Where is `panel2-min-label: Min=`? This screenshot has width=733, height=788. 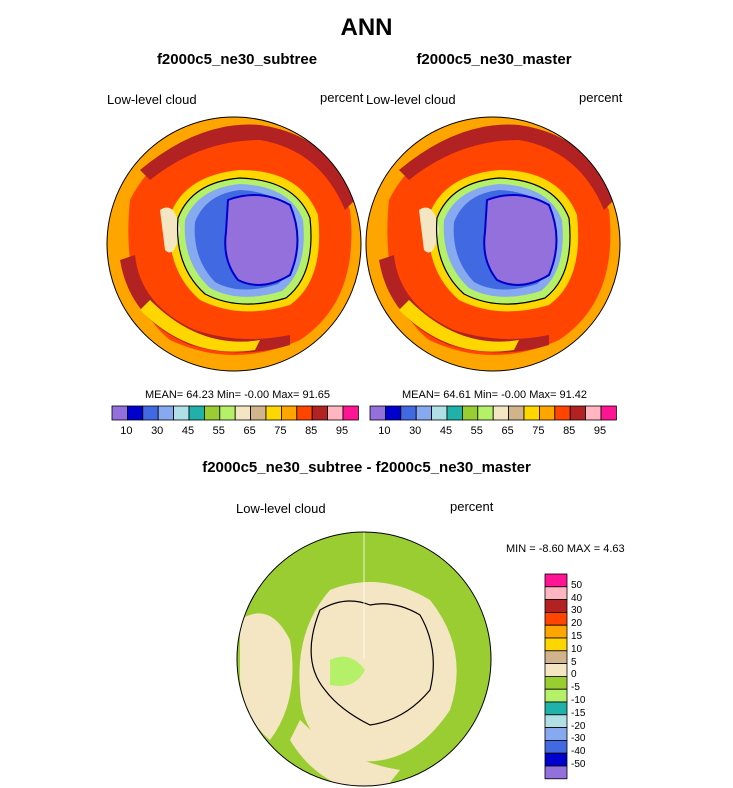
panel2-min-label: Min= is located at coordinates (486, 395).